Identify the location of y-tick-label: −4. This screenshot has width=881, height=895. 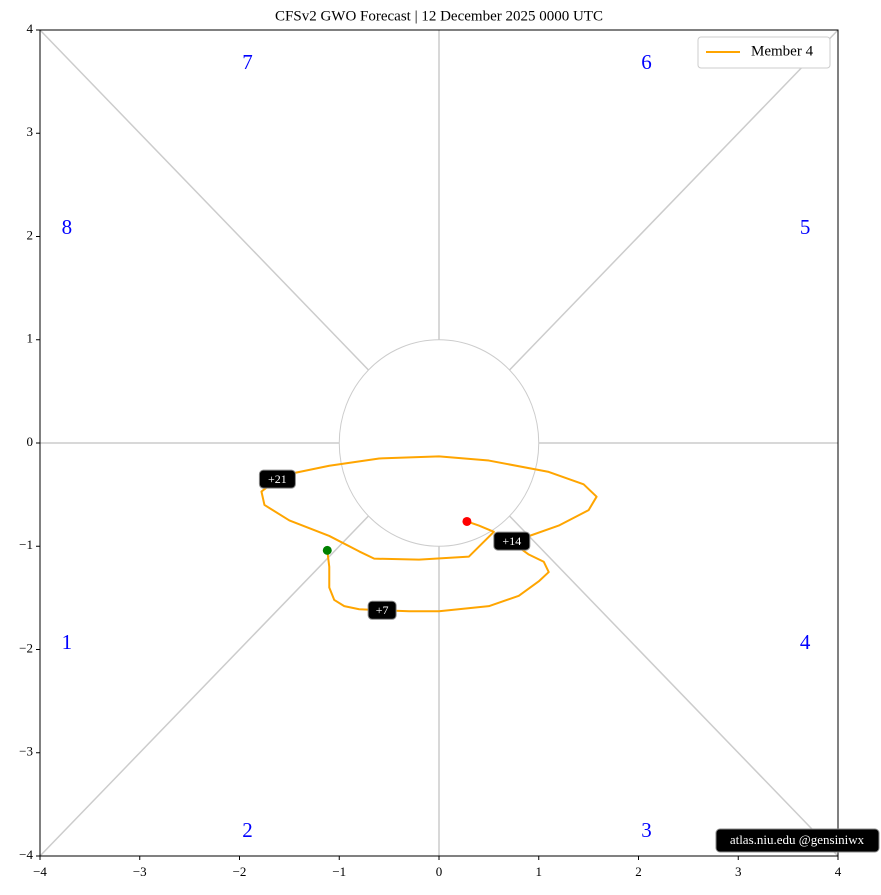
(26, 854).